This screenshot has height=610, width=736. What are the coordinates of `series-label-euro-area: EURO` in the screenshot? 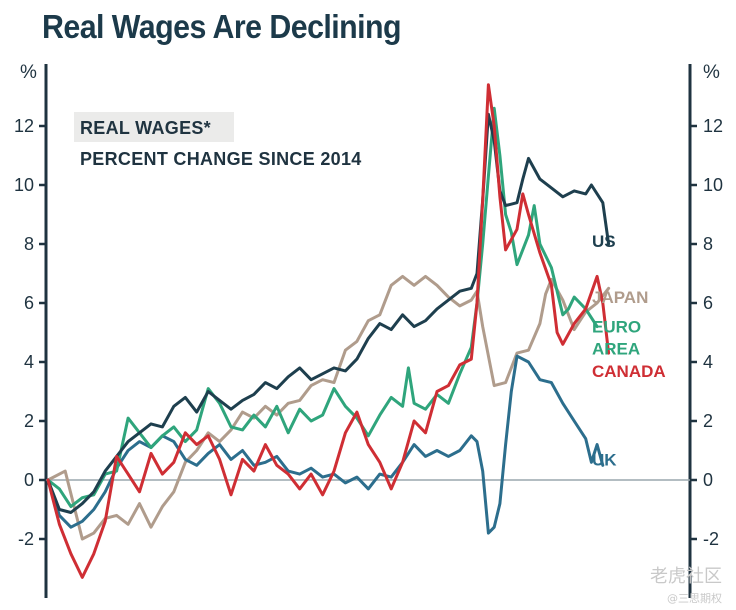 It's located at (616, 327).